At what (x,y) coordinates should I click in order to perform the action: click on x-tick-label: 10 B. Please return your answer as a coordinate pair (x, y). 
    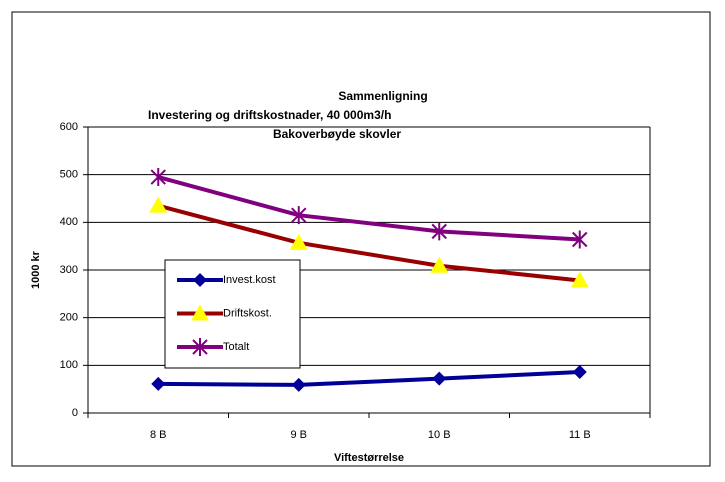
    Looking at the image, I should click on (439, 435).